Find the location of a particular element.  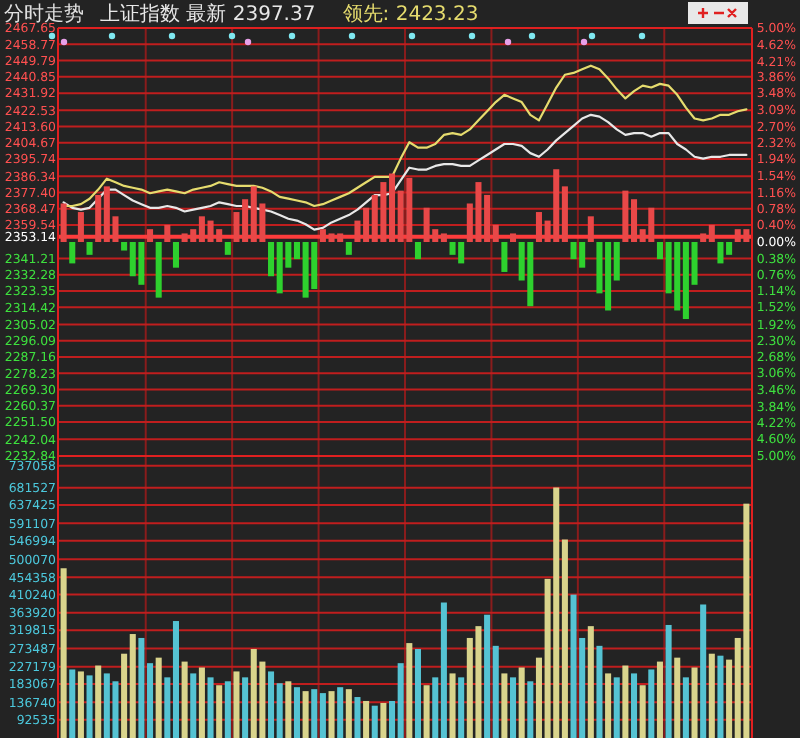

text: 上证指数 最新 2397.37 is located at coordinates (208, 14).